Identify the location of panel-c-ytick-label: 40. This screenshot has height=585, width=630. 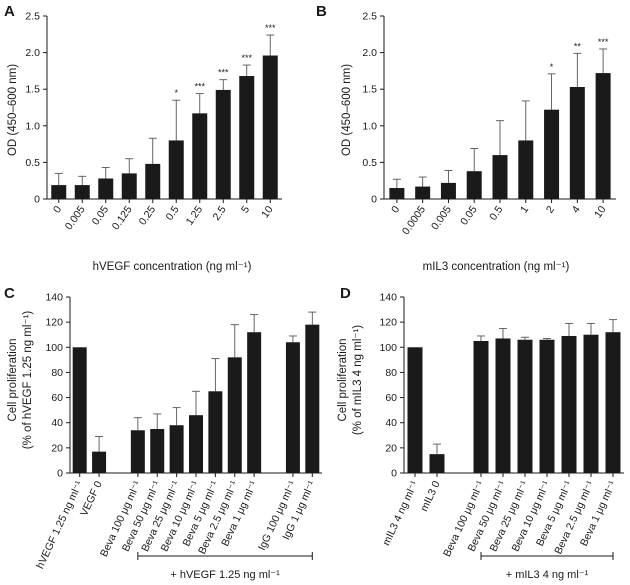
(57, 423).